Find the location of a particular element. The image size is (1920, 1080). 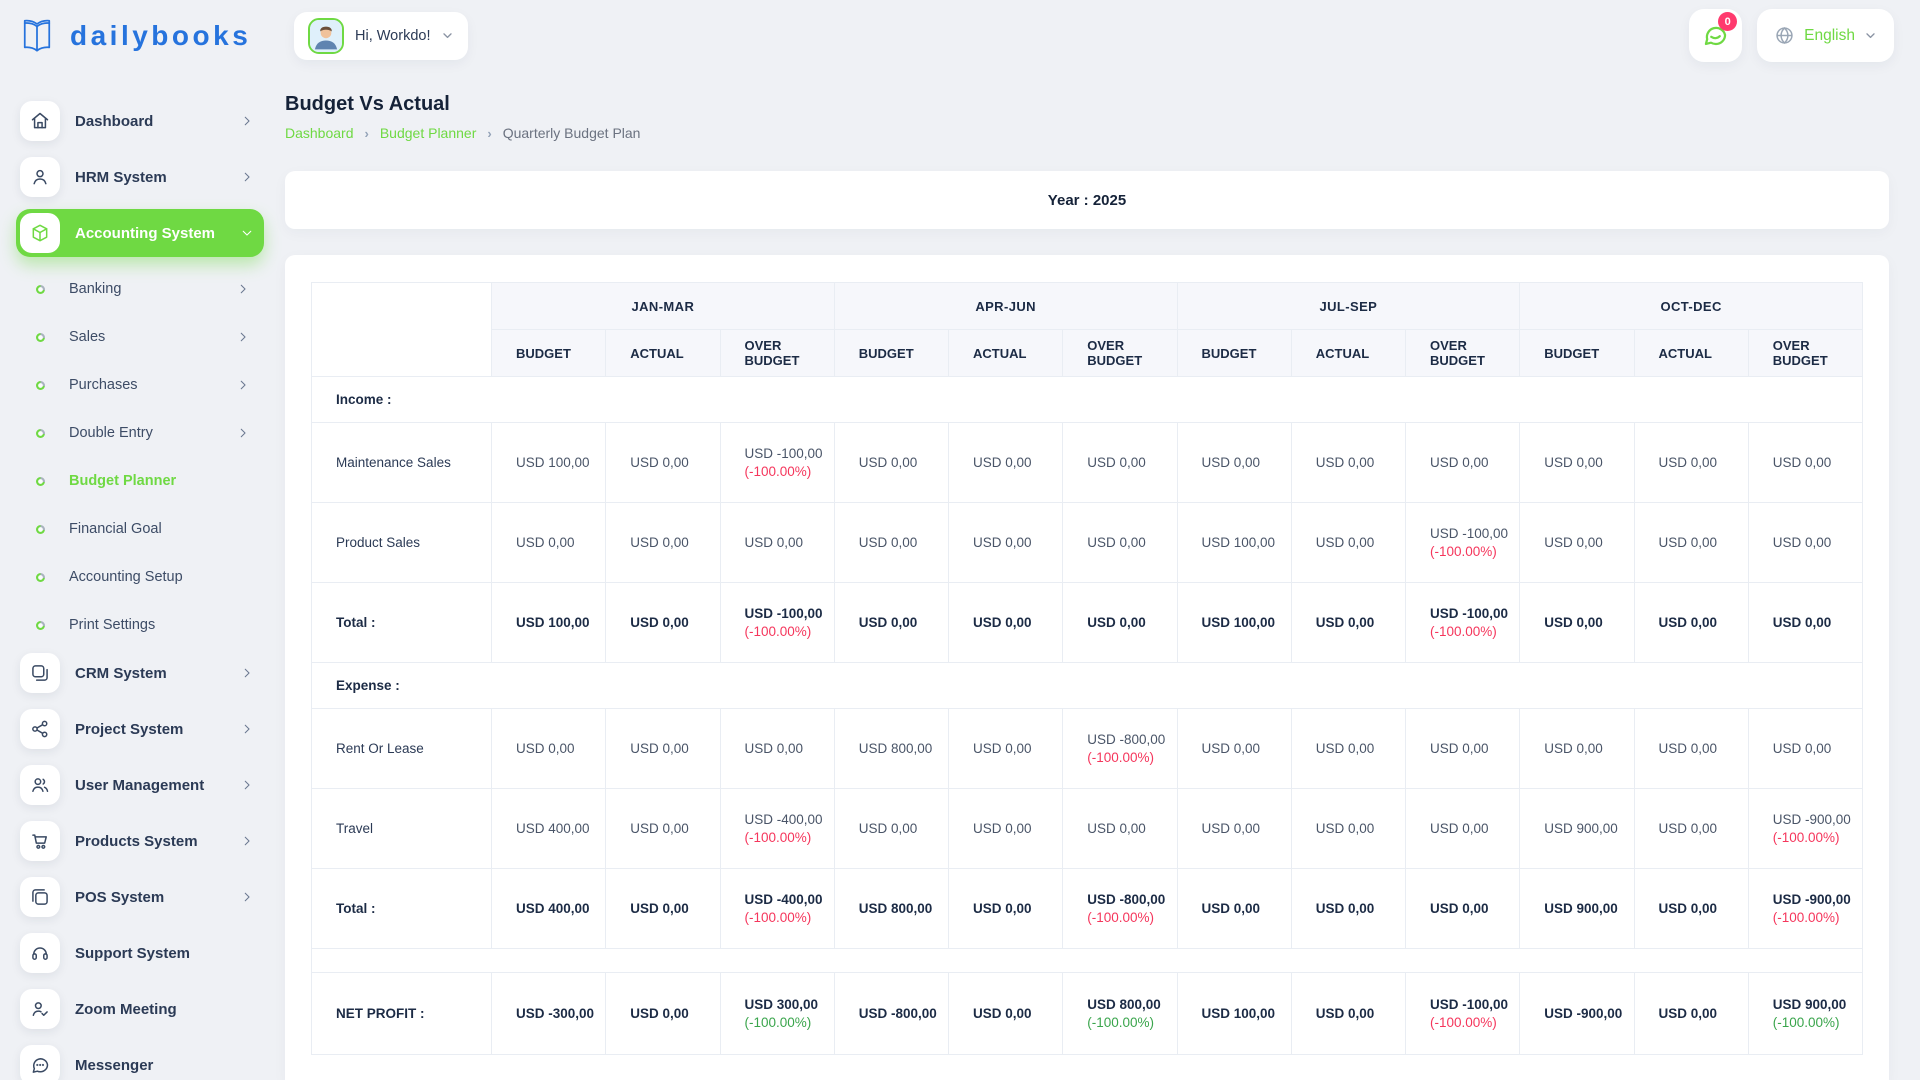

row-label: Product Sales is located at coordinates (401, 542).